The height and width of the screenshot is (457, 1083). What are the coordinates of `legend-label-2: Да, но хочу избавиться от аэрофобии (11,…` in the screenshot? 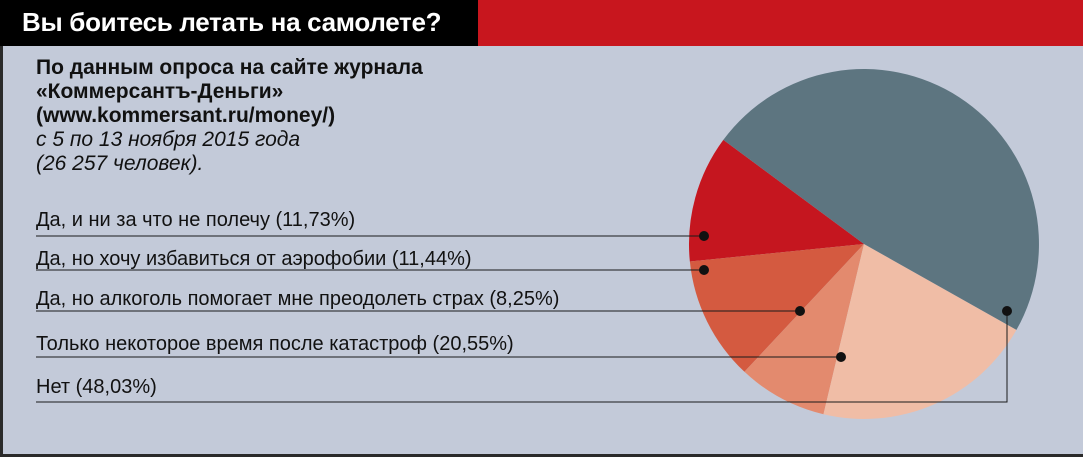 It's located at (254, 259).